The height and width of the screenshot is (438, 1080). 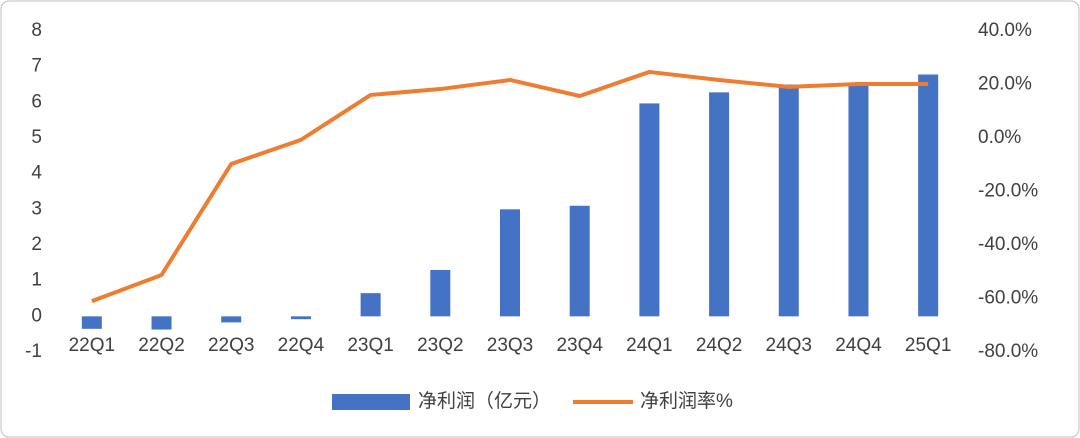 What do you see at coordinates (999, 137) in the screenshot?
I see `y2-tick-label: 0.0%` at bounding box center [999, 137].